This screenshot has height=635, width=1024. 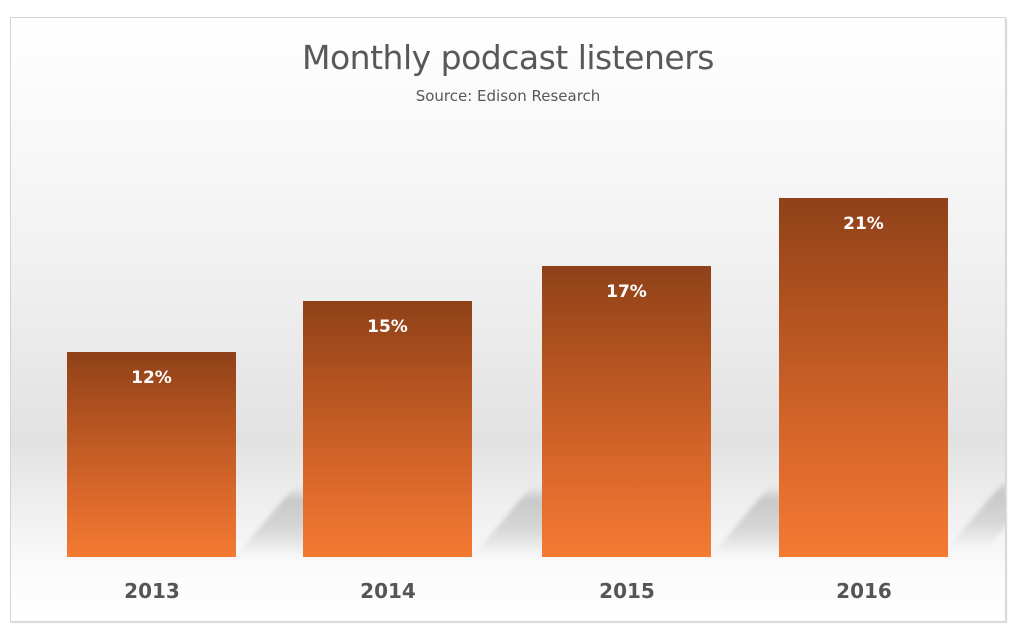 What do you see at coordinates (508, 57) in the screenshot?
I see `chart-title: Monthly podcast listeners` at bounding box center [508, 57].